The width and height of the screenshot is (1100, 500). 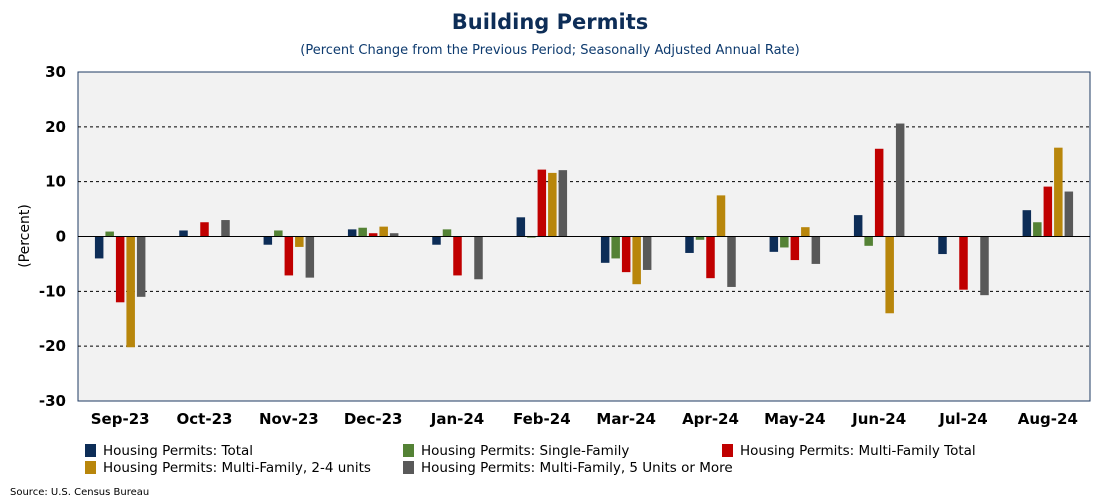 I want to click on y-tick-label: -10, so click(x=52, y=291).